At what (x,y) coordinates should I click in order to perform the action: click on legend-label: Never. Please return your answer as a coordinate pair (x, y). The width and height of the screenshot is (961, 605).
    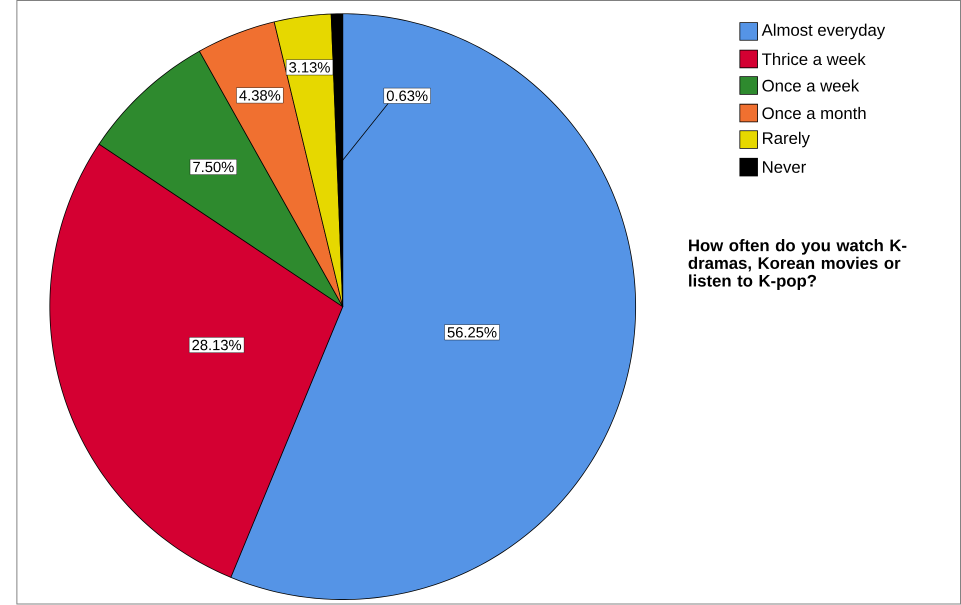
    Looking at the image, I should click on (784, 168).